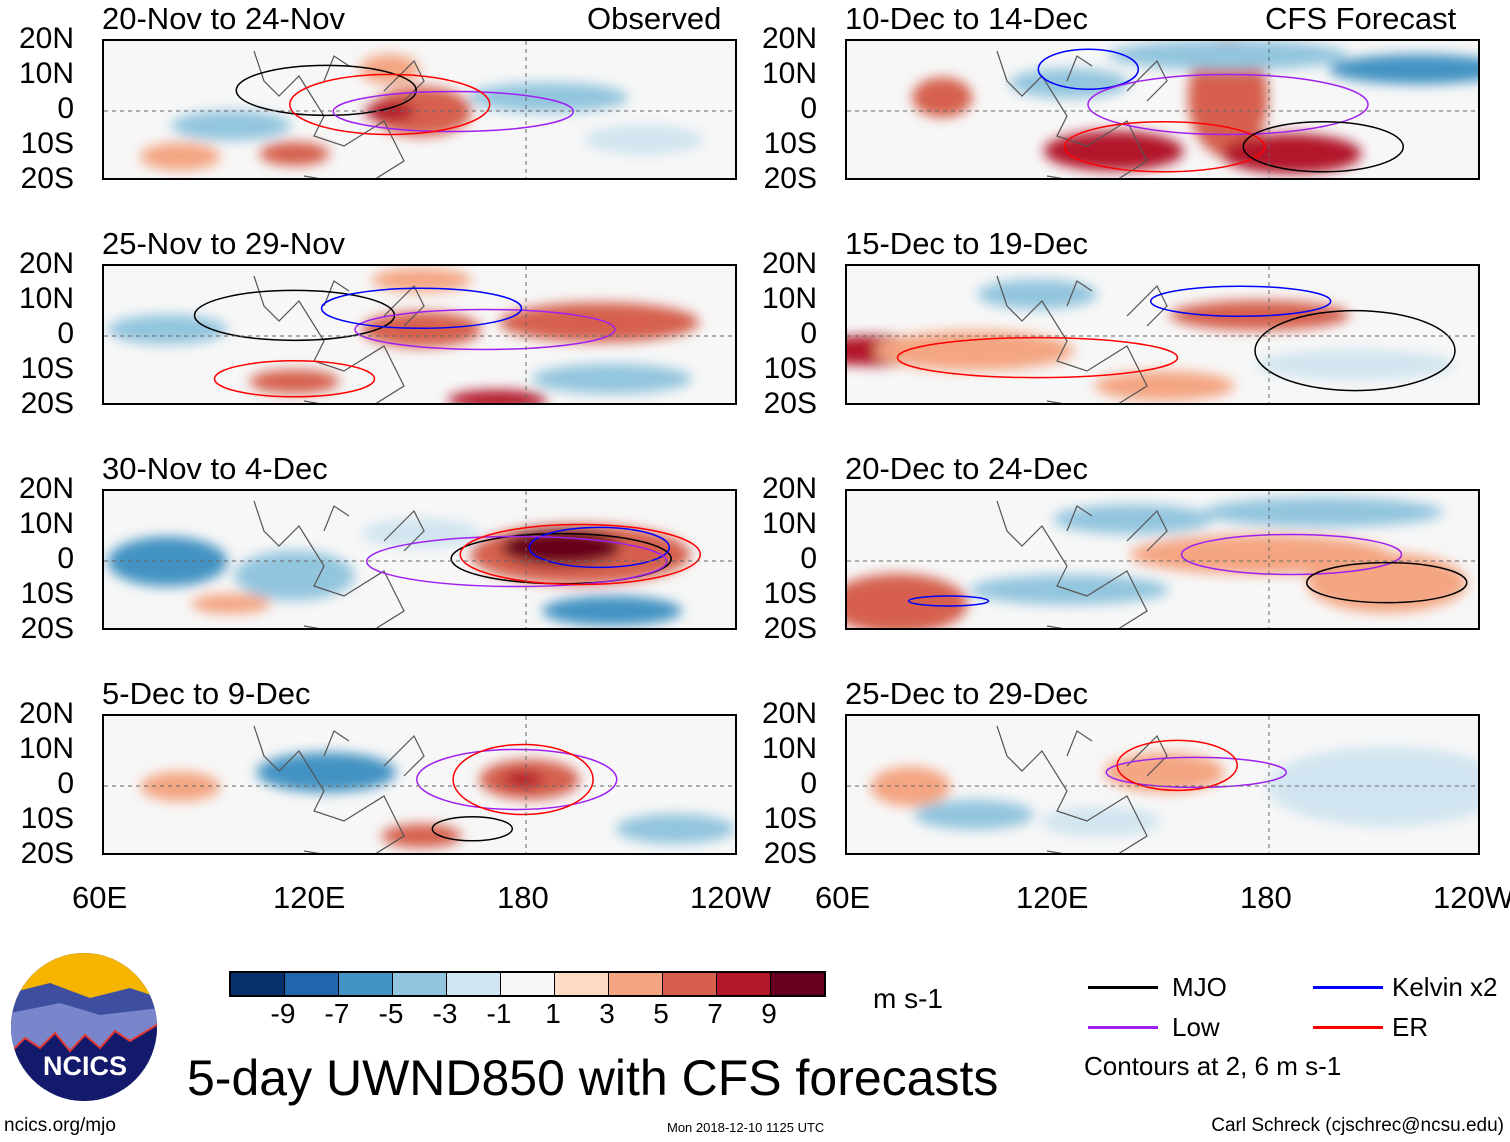  I want to click on colorbar-label: 9, so click(769, 1013).